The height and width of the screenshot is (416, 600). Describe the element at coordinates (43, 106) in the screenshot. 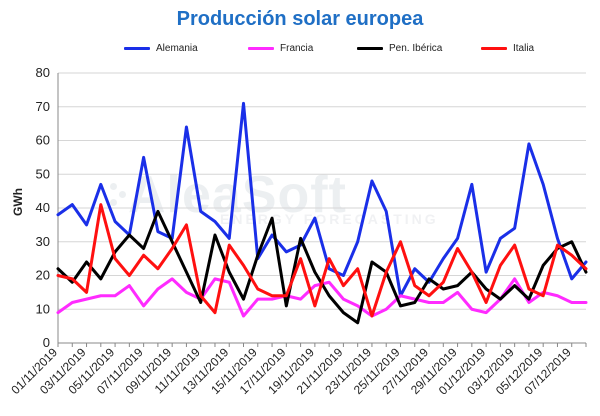

I see `y-tick-label: 70` at that location.